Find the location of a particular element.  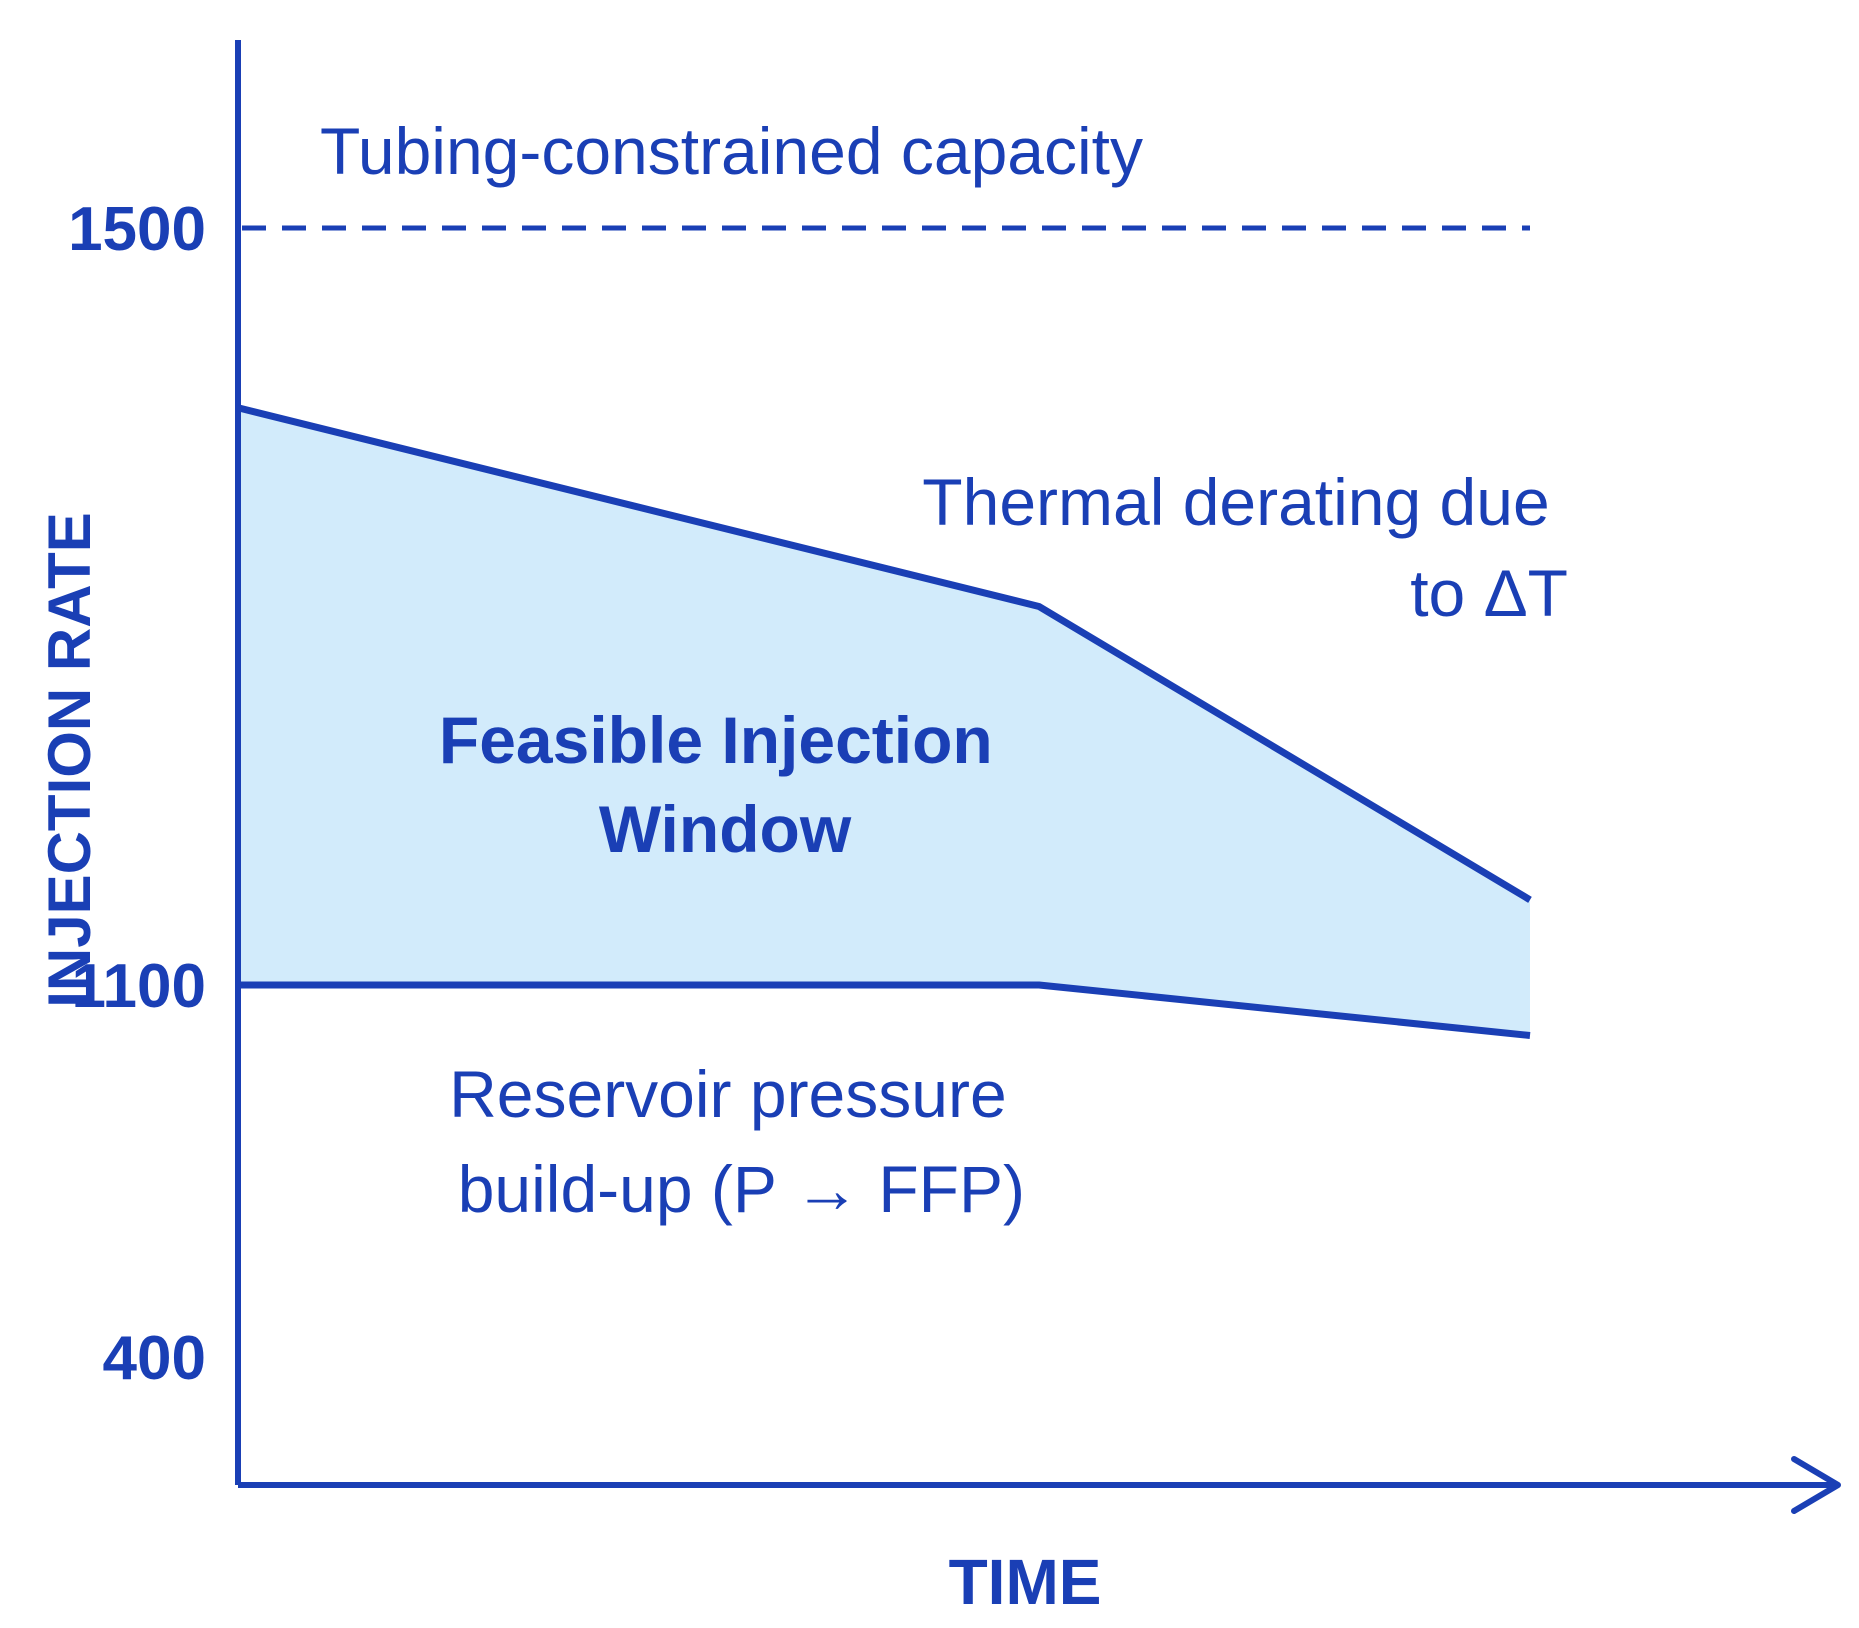

y-tick-labels: 1500 1100 400 is located at coordinates (137, 794).